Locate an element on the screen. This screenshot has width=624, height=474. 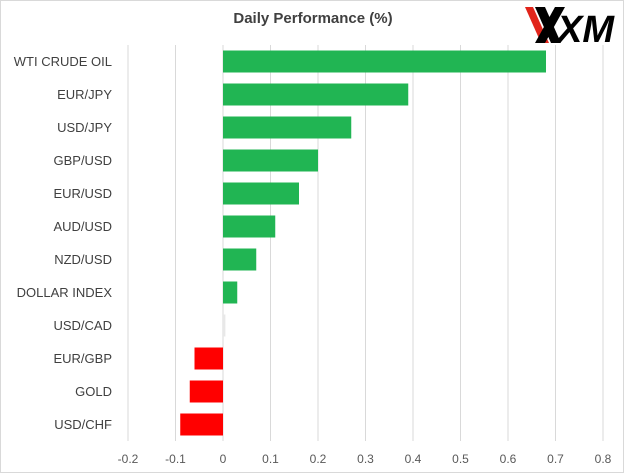
logo-text: XM is located at coordinates (585, 29).